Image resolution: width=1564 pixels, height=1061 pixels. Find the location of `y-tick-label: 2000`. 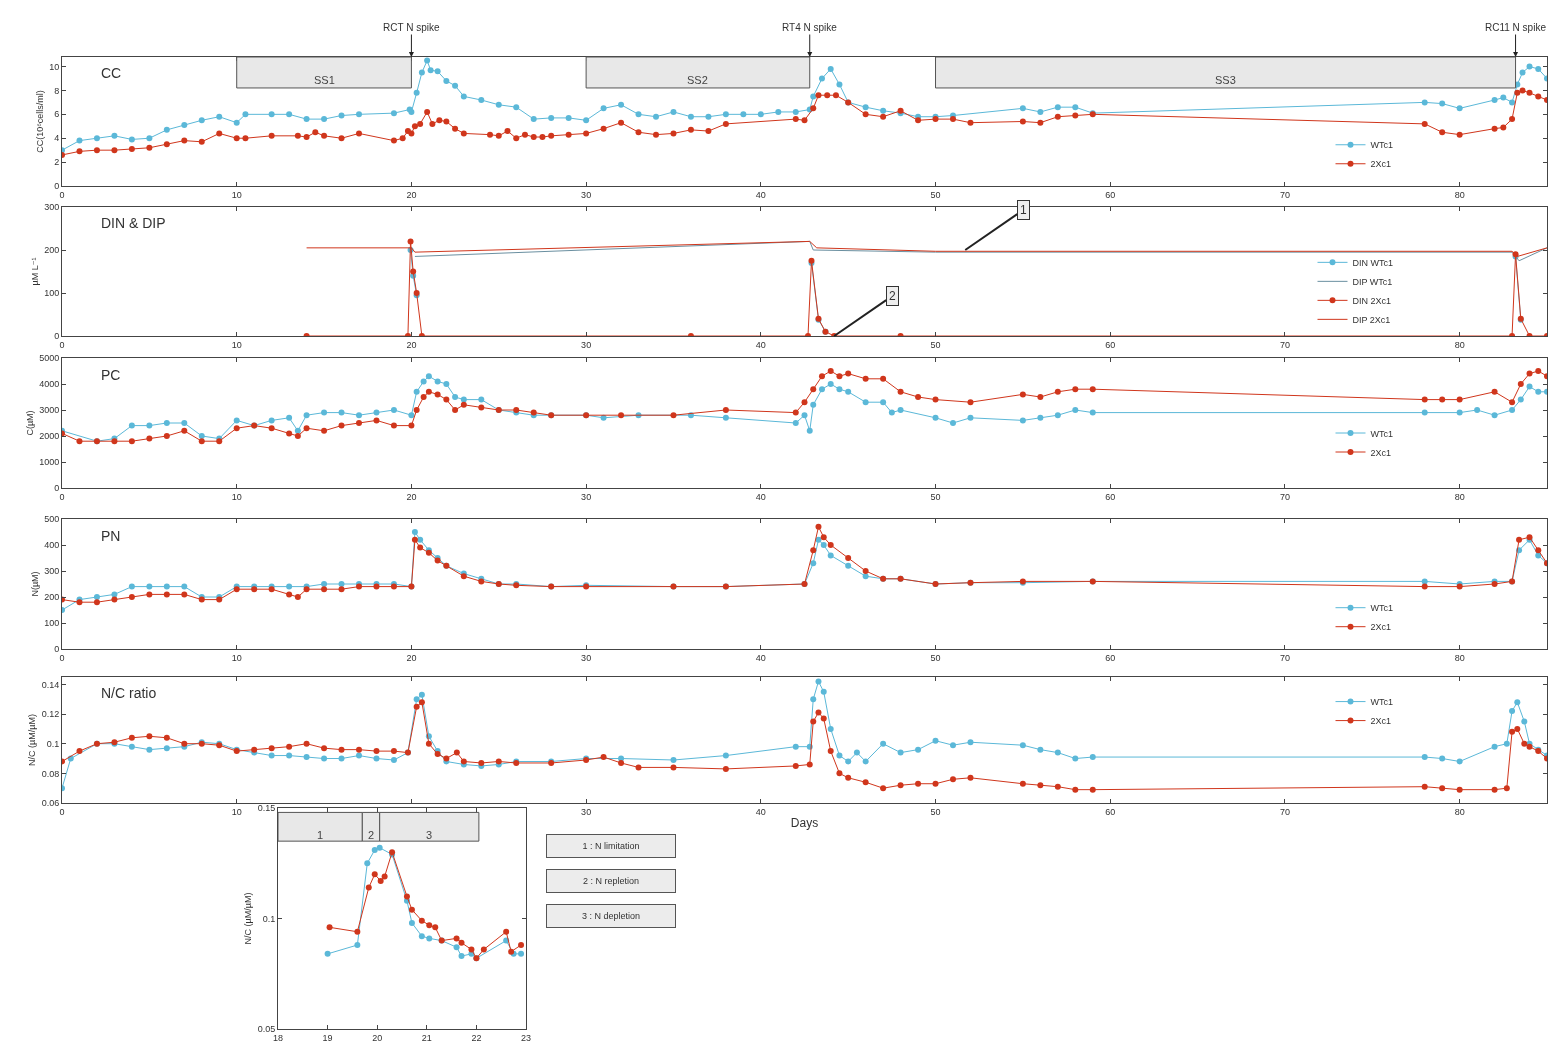

y-tick-label: 2000 is located at coordinates (49, 436).